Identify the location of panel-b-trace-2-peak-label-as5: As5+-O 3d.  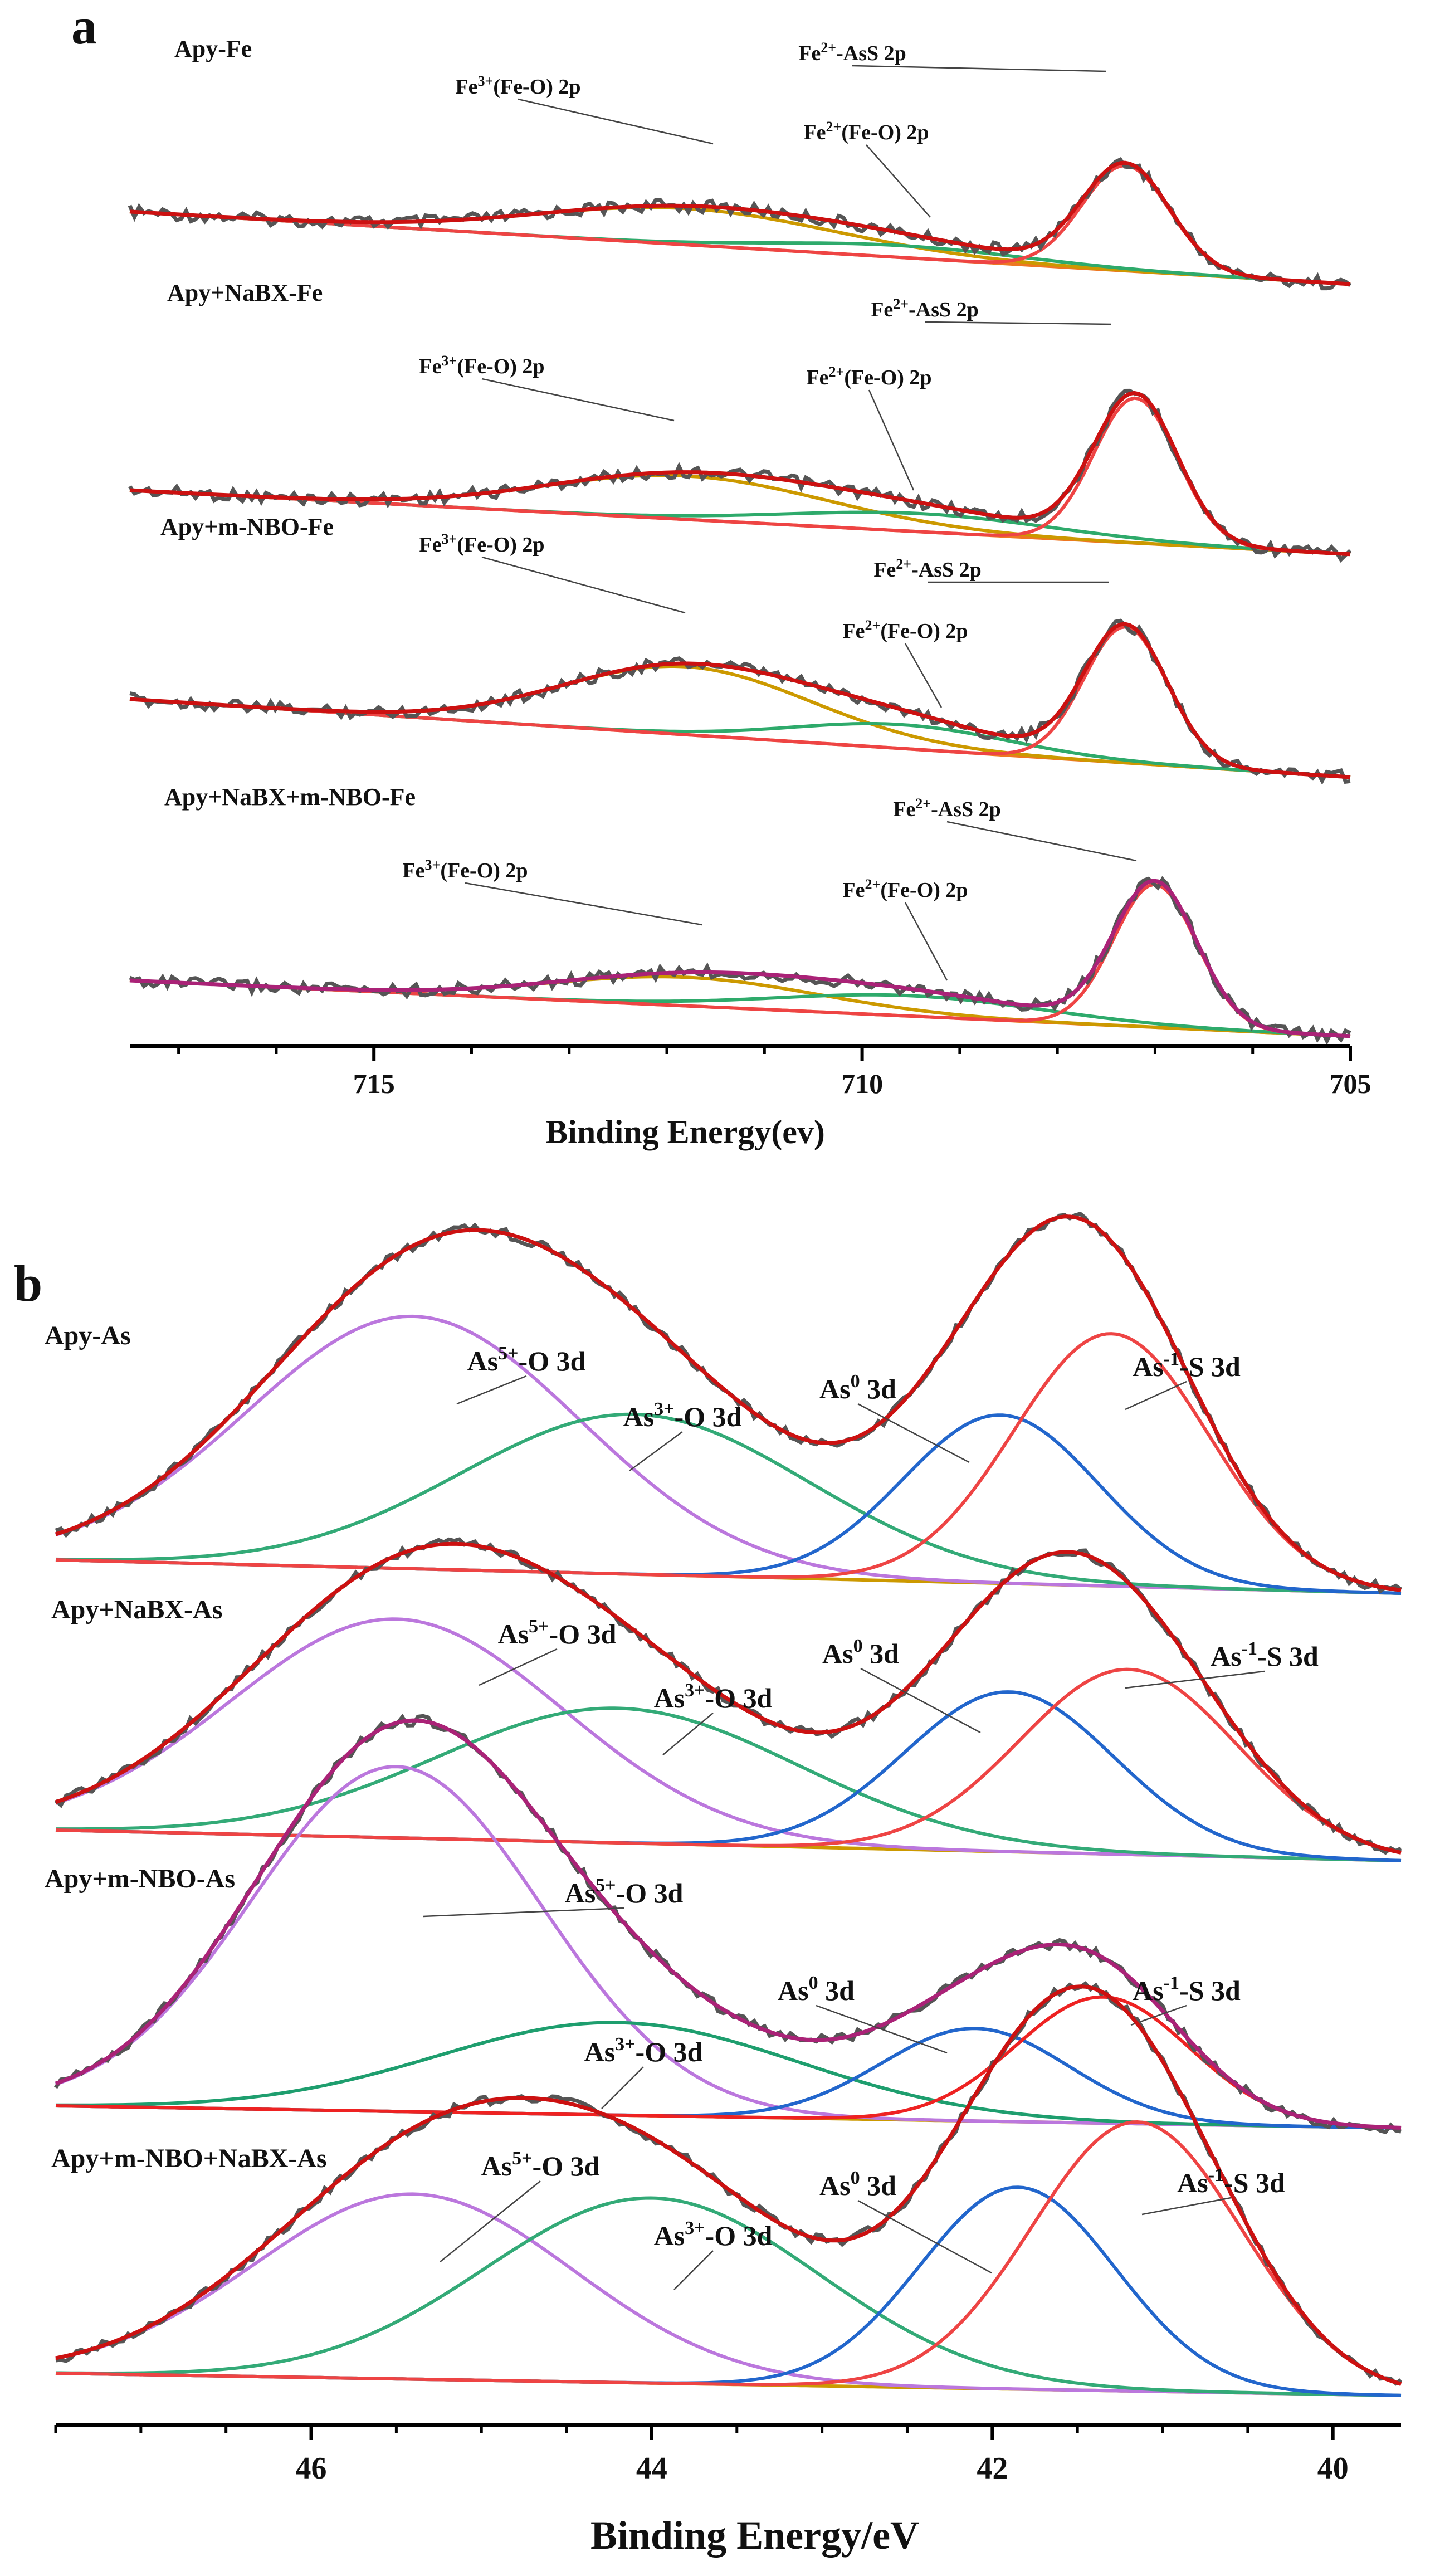
(557, 1633).